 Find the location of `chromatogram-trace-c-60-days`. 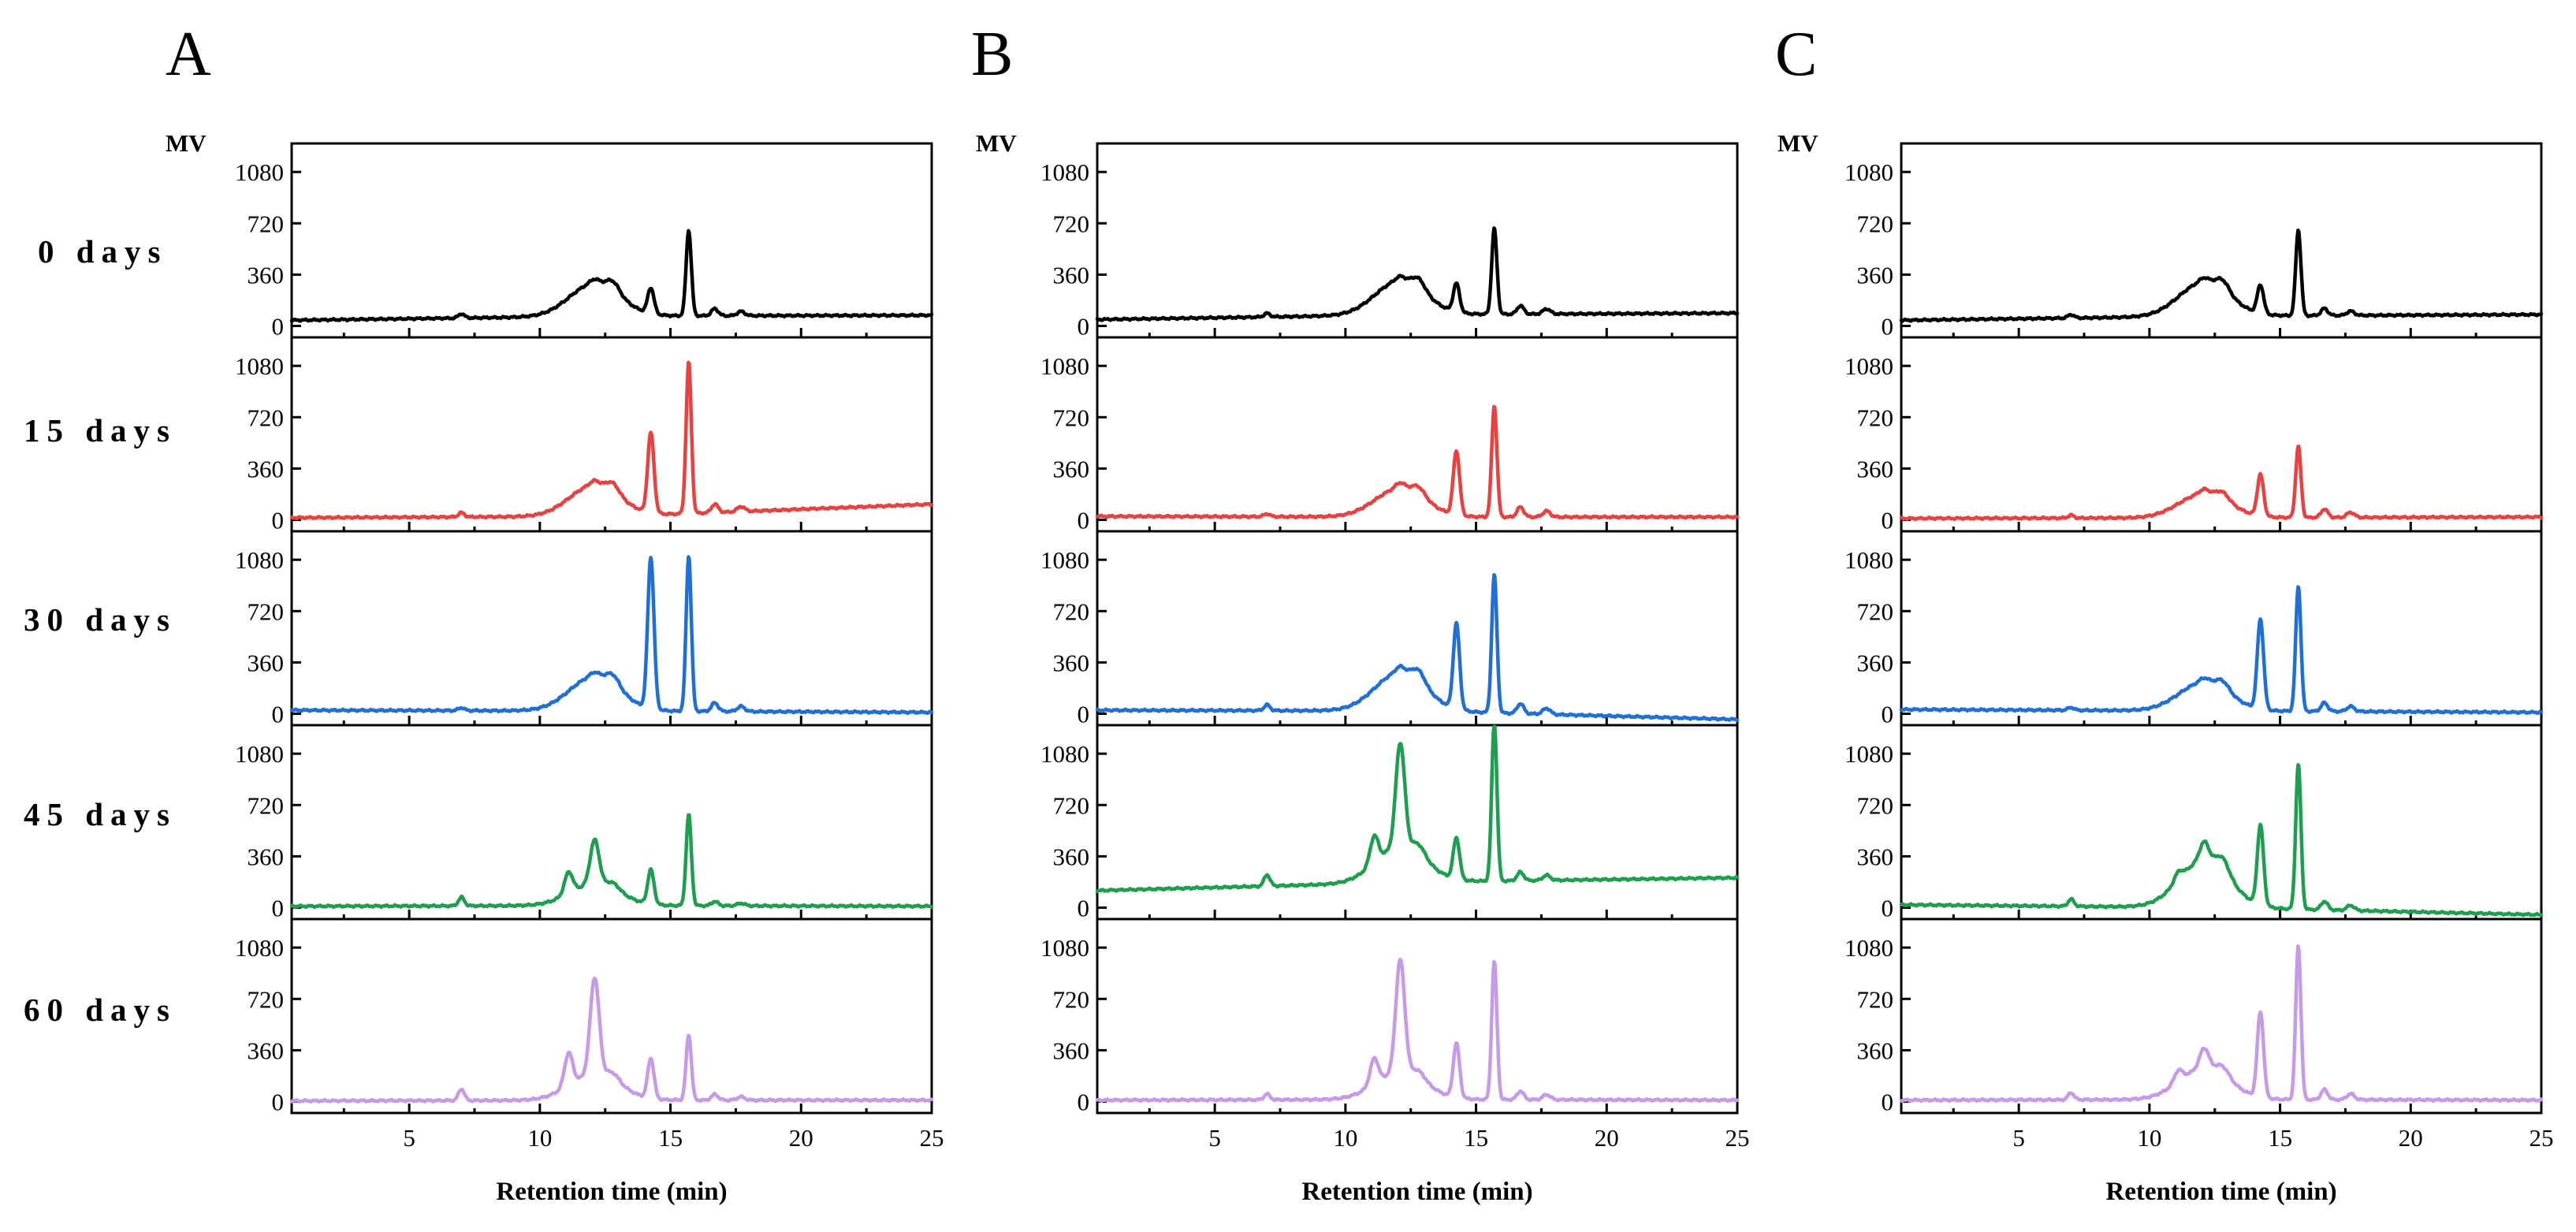

chromatogram-trace-c-60-days is located at coordinates (2221, 1024).